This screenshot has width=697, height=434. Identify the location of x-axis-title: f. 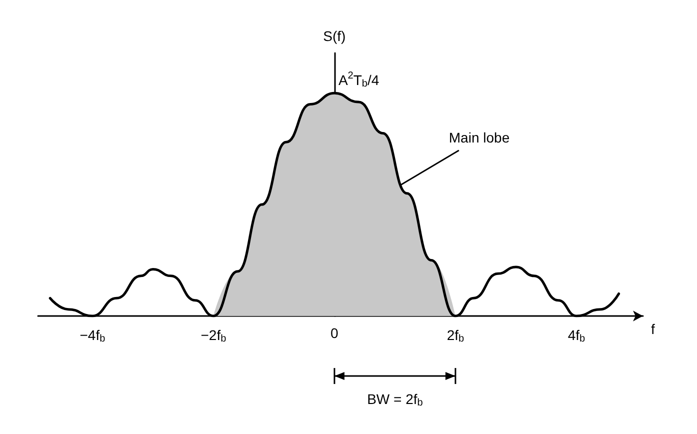
(653, 329).